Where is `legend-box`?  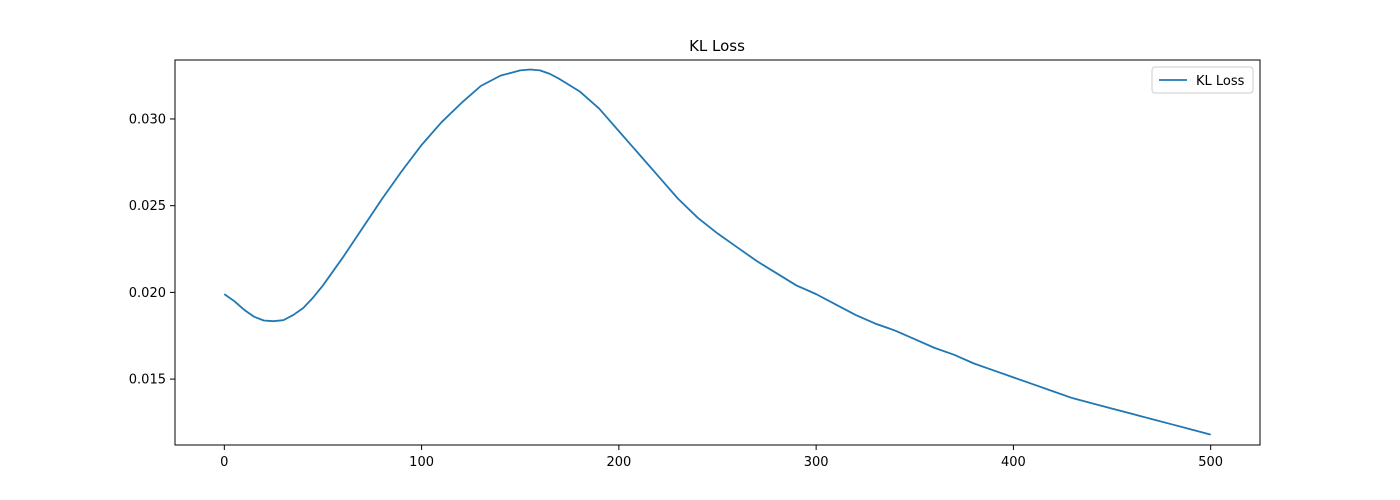
legend-box is located at coordinates (1202, 80).